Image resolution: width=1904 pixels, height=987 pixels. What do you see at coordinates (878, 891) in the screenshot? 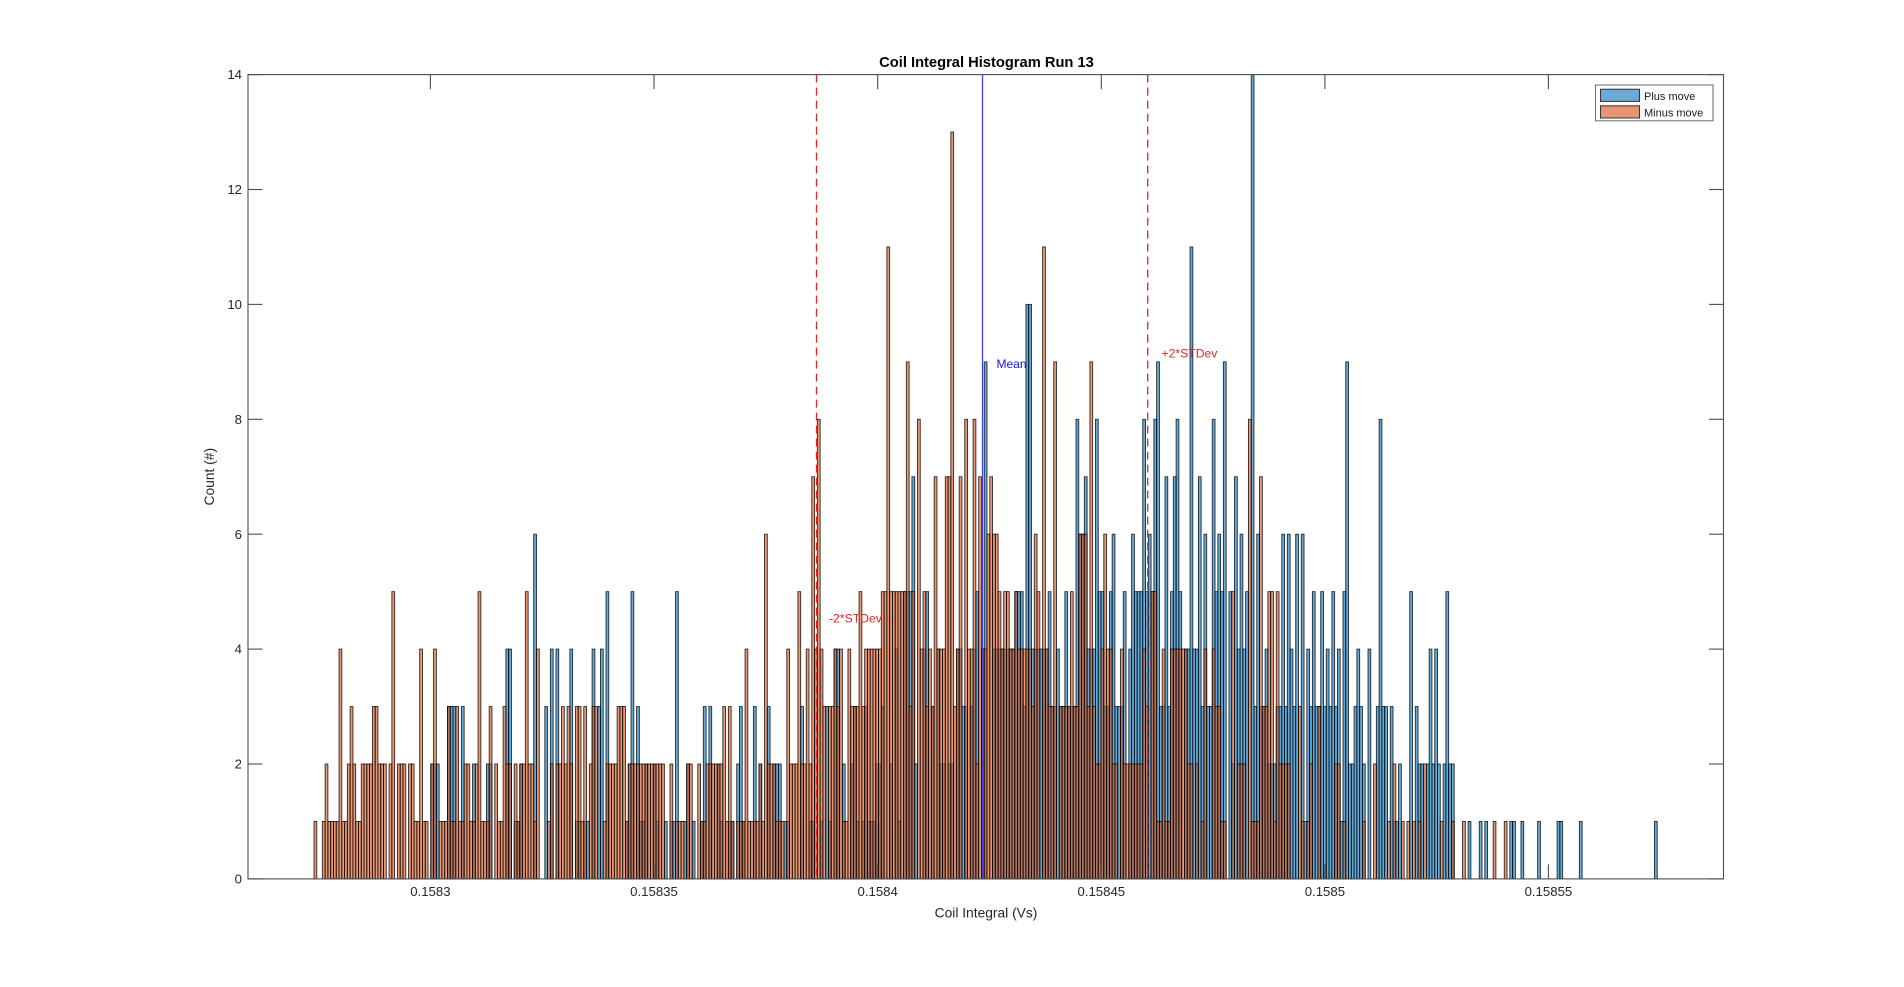
I see `svg-text: 0.1584` at bounding box center [878, 891].